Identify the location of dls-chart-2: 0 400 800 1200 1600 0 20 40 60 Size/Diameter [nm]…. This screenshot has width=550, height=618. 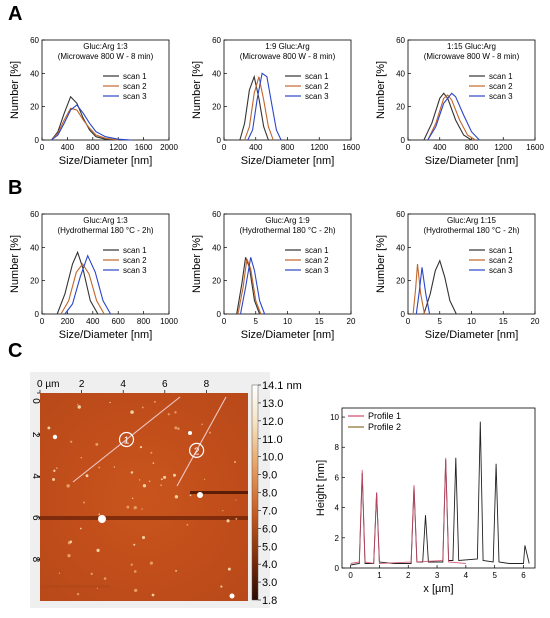
(275, 101).